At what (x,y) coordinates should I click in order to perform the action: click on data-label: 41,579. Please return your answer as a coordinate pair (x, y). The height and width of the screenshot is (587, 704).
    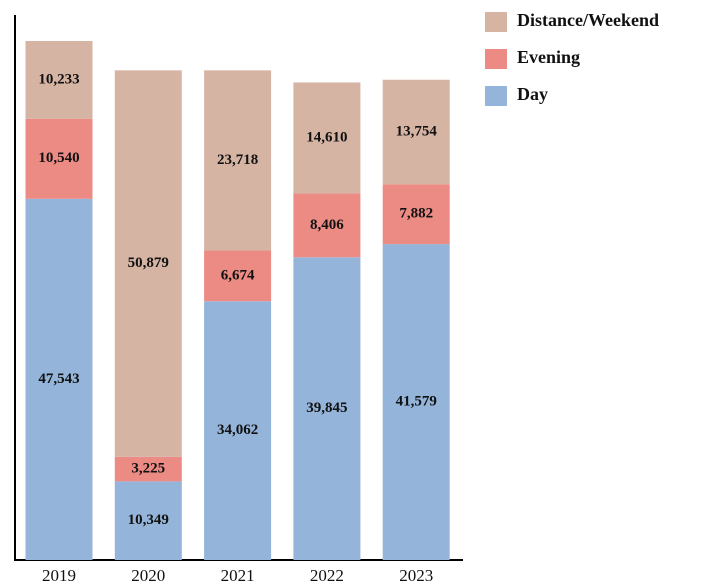
    Looking at the image, I should click on (416, 401).